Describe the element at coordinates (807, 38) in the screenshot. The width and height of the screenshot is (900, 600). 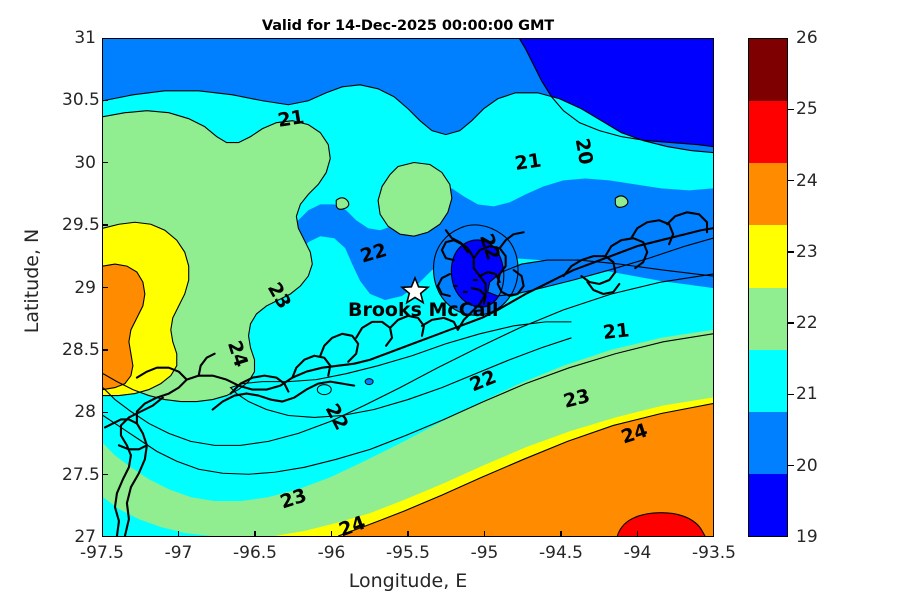
I see `colorbar-tick-label: 26` at that location.